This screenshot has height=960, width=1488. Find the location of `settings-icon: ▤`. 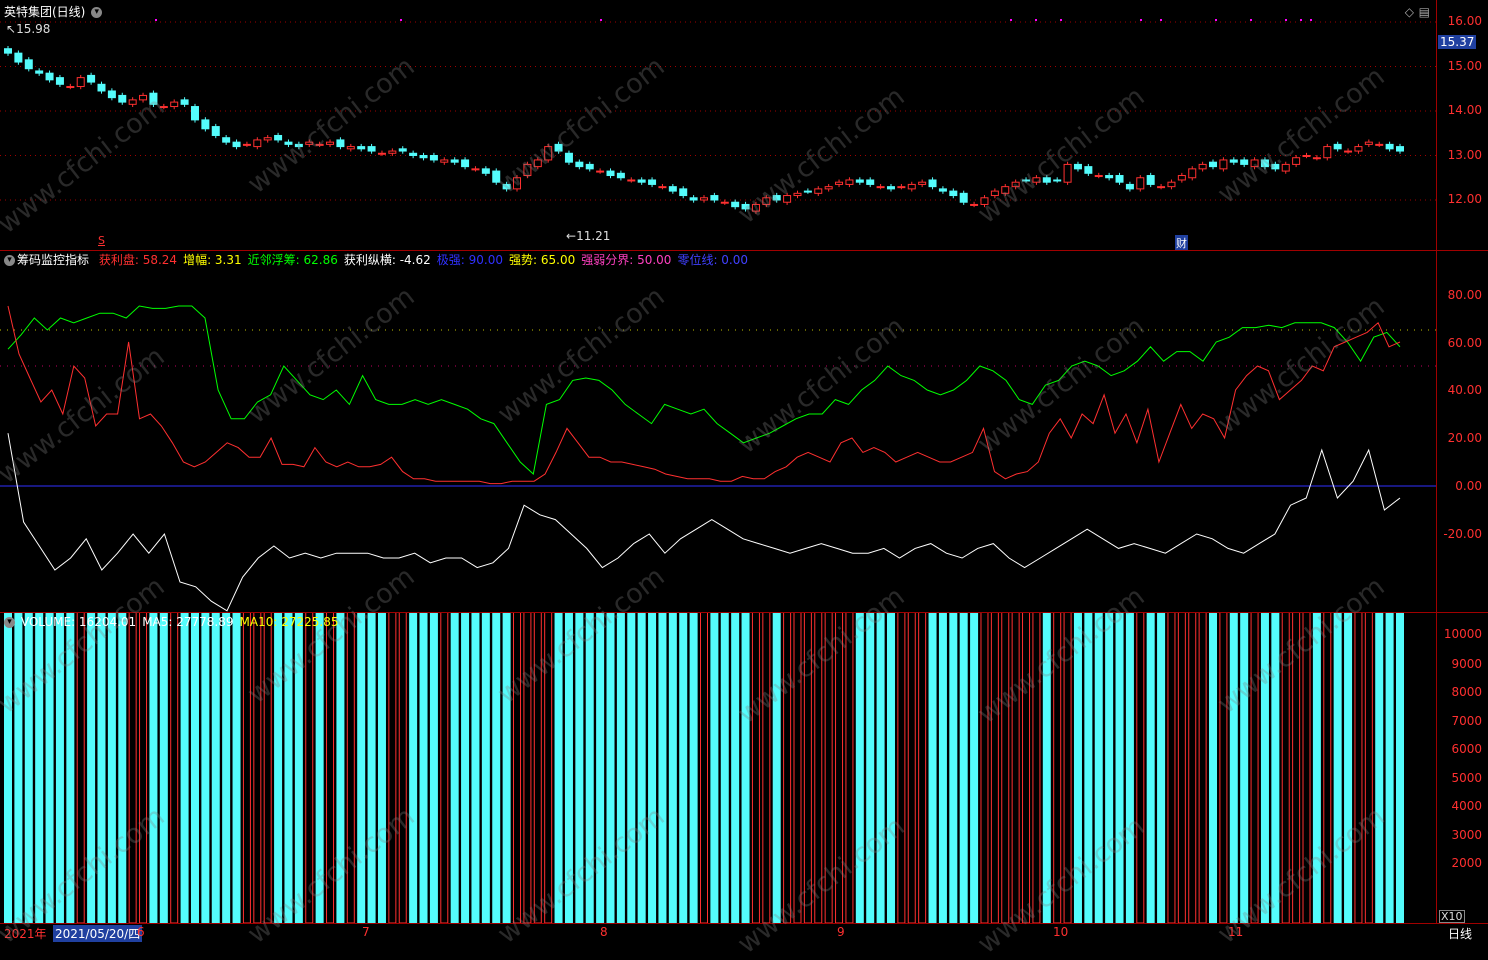

settings-icon: ▤ is located at coordinates (1424, 12).